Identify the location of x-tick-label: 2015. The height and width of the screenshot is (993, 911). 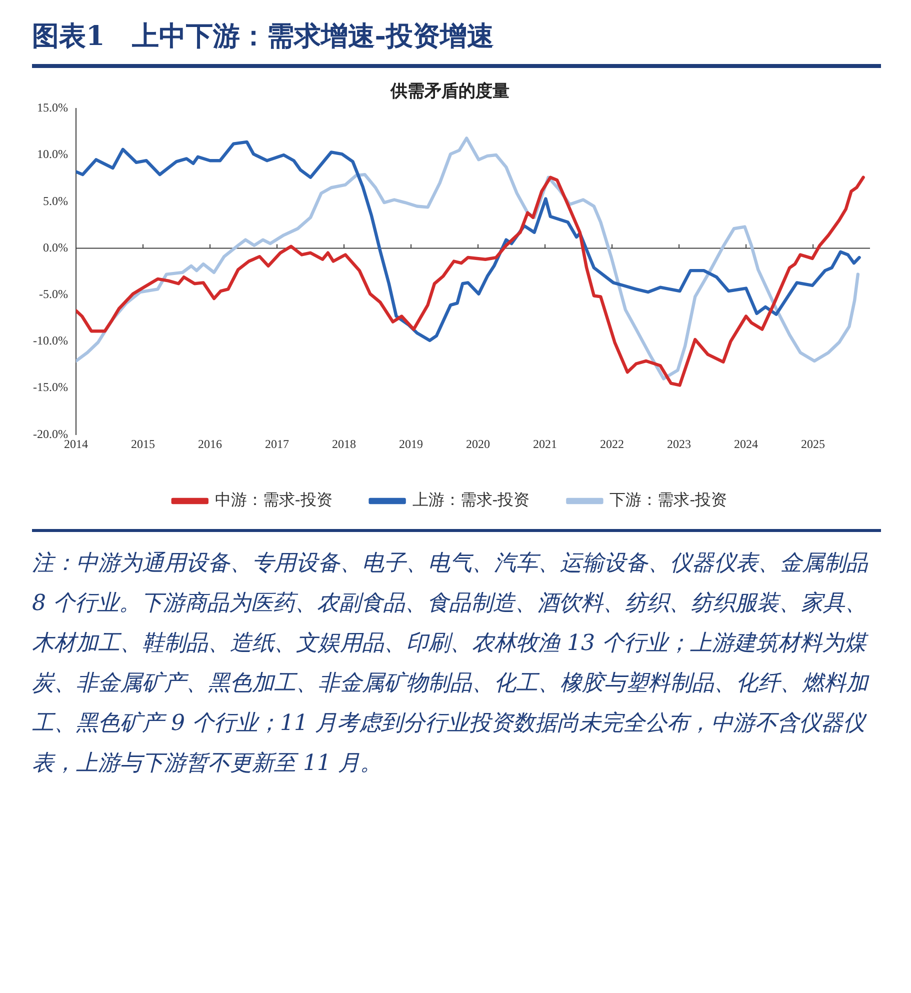
(142, 443).